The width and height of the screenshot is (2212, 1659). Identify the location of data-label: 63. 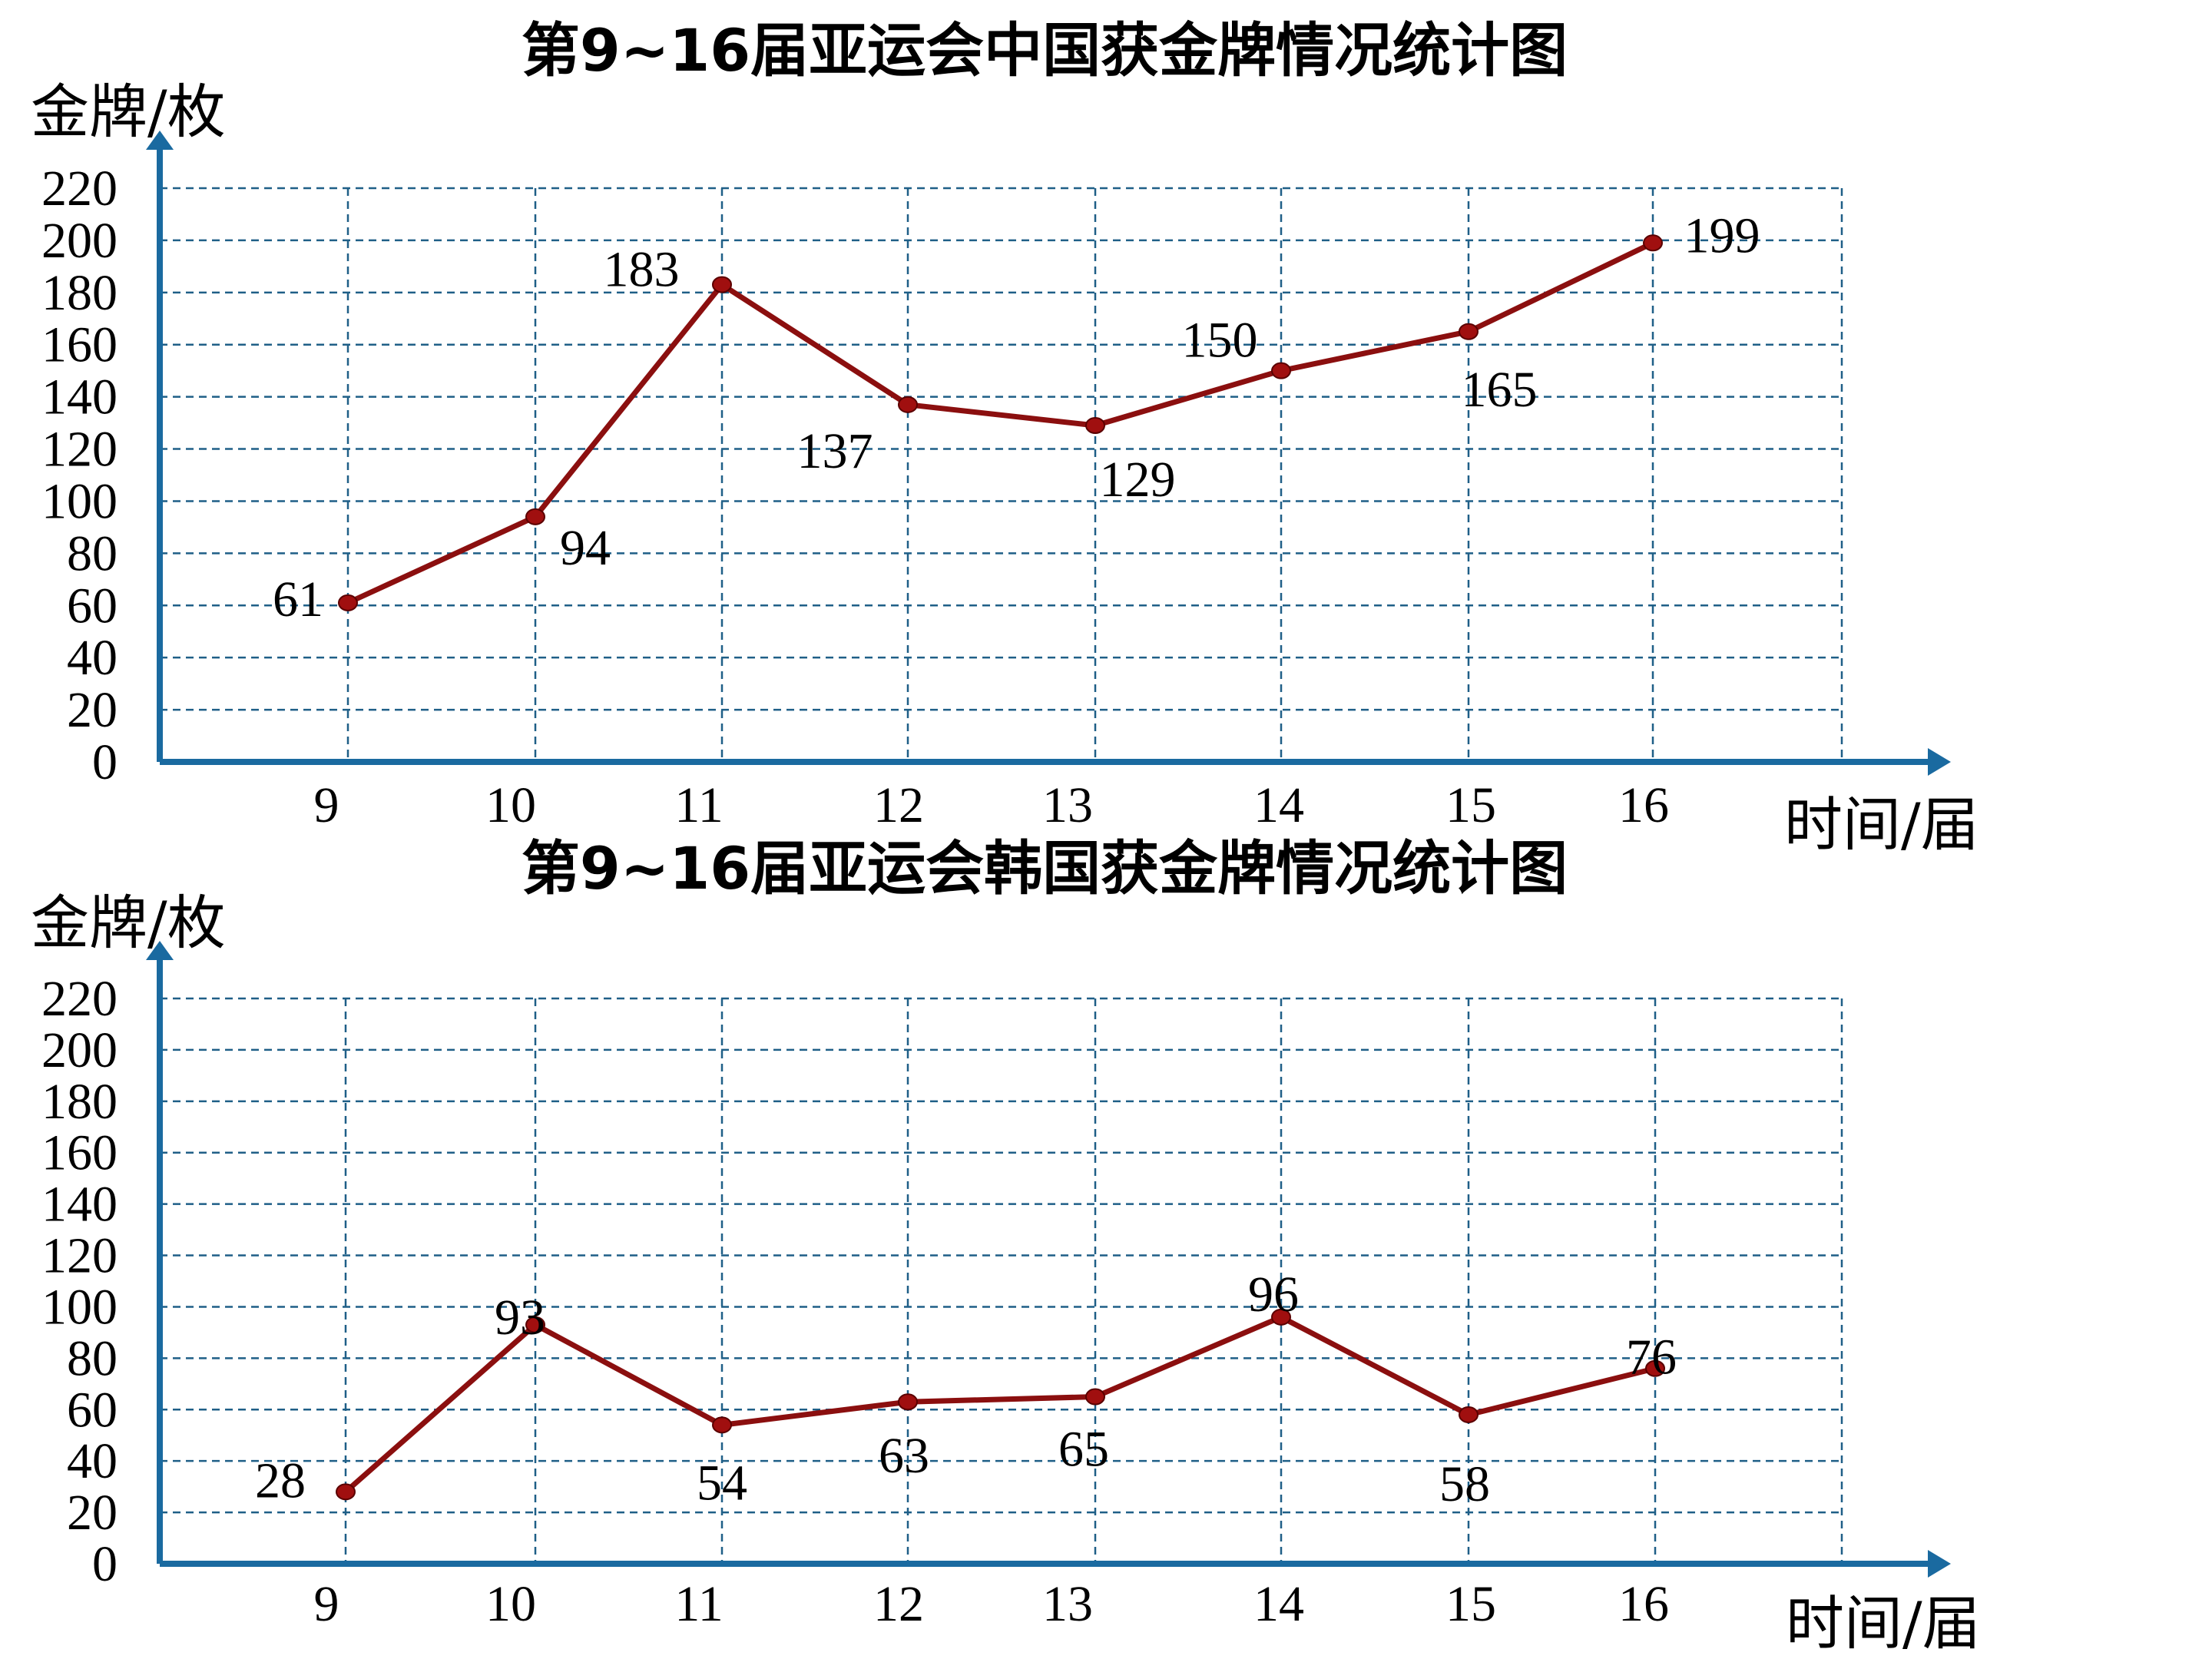
(904, 1456).